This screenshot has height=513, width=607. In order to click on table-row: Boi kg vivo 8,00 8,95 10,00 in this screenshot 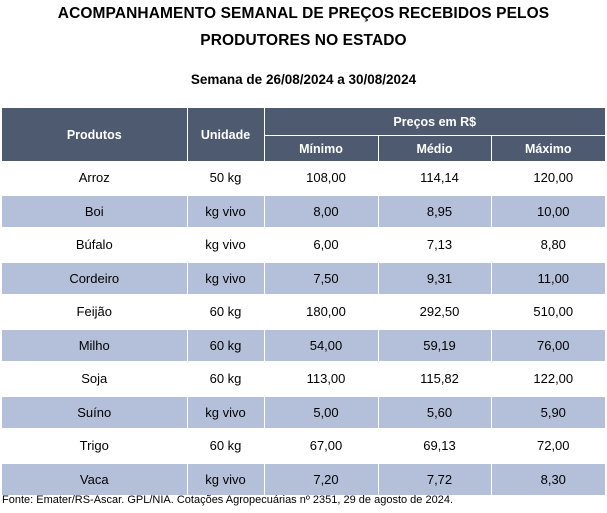, I will do `click(304, 211)`.